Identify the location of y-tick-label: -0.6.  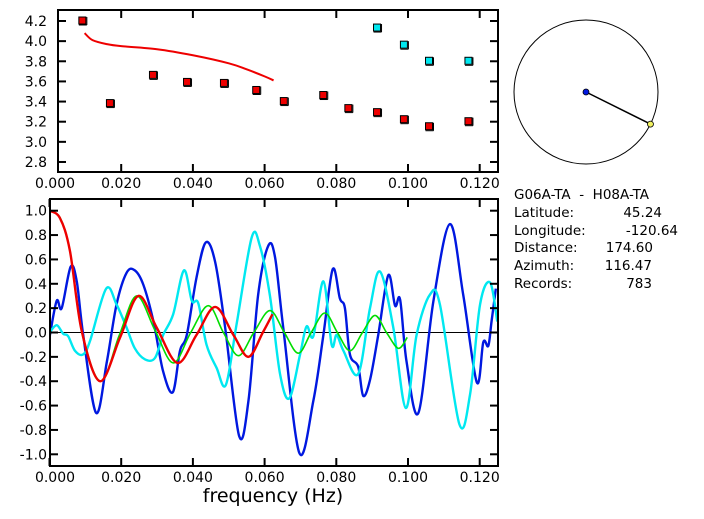
(33, 407).